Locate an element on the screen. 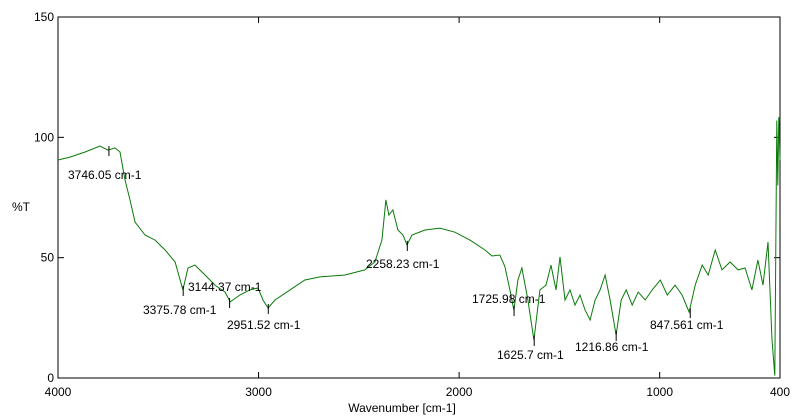  x-tick-label: 3000 is located at coordinates (258, 392).